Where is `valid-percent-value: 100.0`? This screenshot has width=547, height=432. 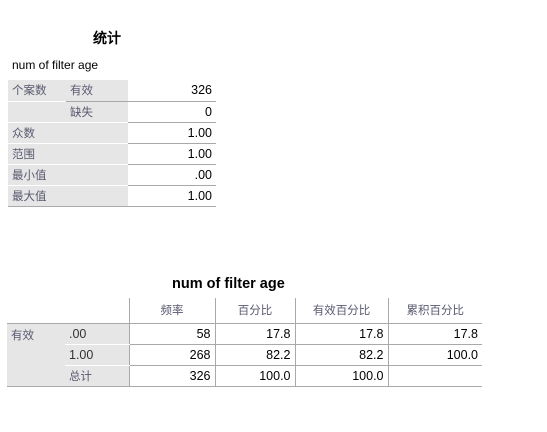 valid-percent-value: 100.0 is located at coordinates (341, 376).